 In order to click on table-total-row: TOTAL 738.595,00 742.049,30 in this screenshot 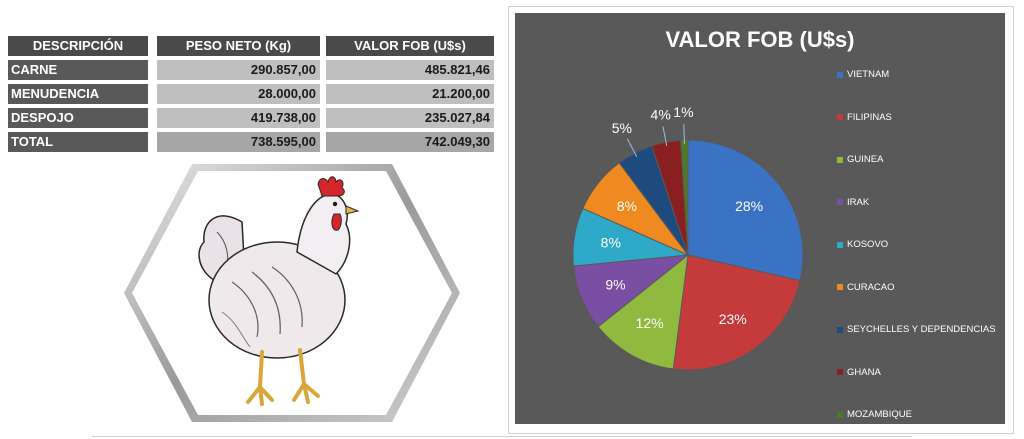, I will do `click(251, 142)`.